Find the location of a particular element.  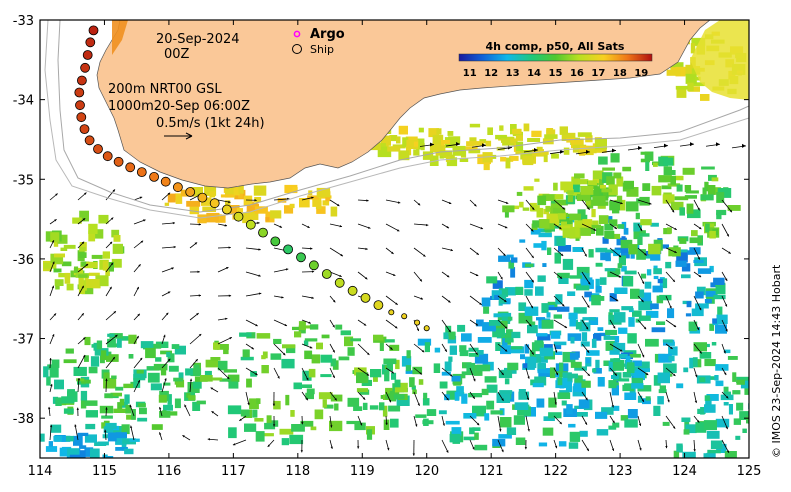

speed-scale-label: 0.5m/s (1kt 24h) is located at coordinates (210, 123).